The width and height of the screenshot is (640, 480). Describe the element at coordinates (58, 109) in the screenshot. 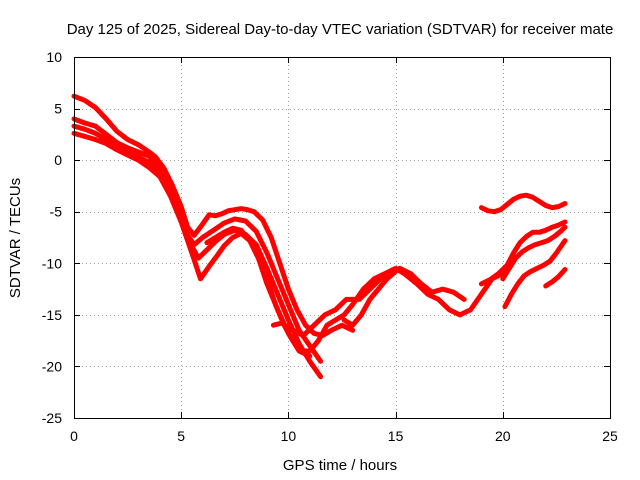

I see `y-tick-label: 5` at that location.